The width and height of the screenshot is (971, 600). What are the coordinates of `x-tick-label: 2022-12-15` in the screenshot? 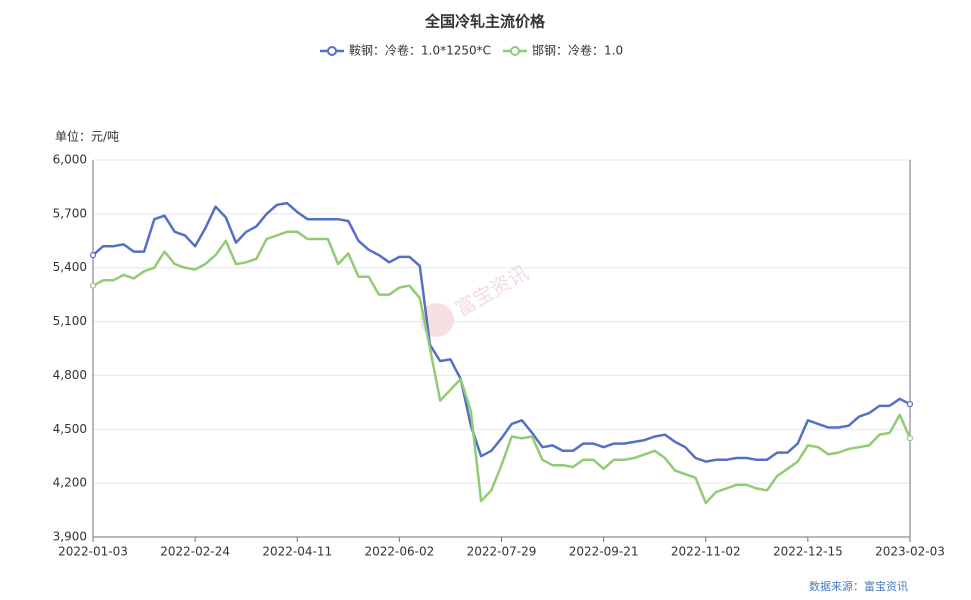 It's located at (808, 552).